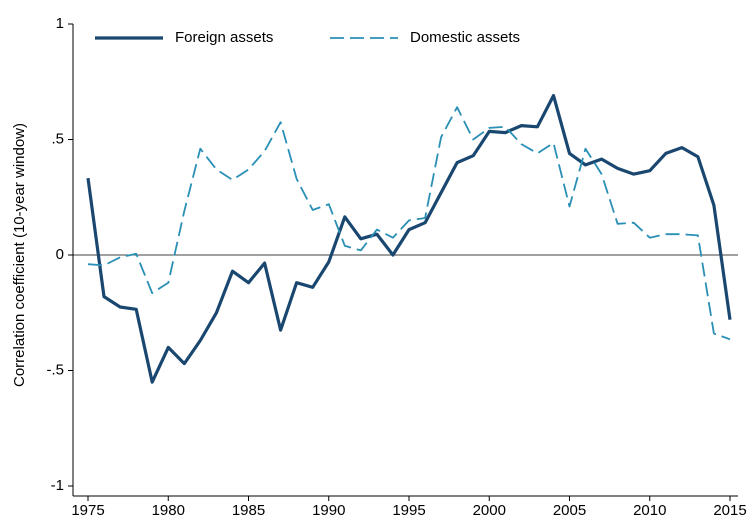 Image resolution: width=752 pixels, height=524 pixels. Describe the element at coordinates (408, 510) in the screenshot. I see `x-tick-label: 1995` at that location.